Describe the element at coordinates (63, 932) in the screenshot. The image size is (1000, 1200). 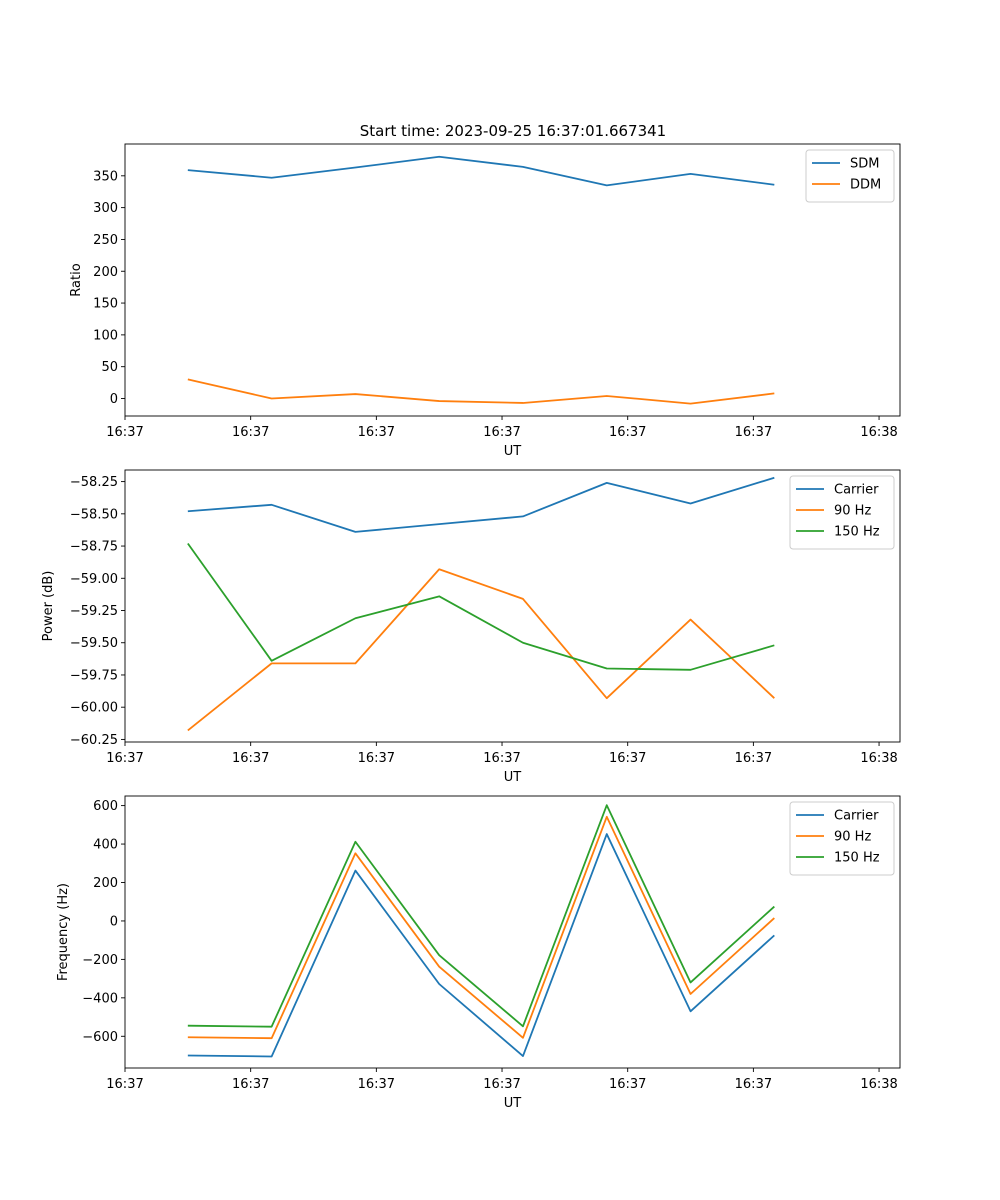
I see `y-axis-label: Frequency (Hz)` at that location.